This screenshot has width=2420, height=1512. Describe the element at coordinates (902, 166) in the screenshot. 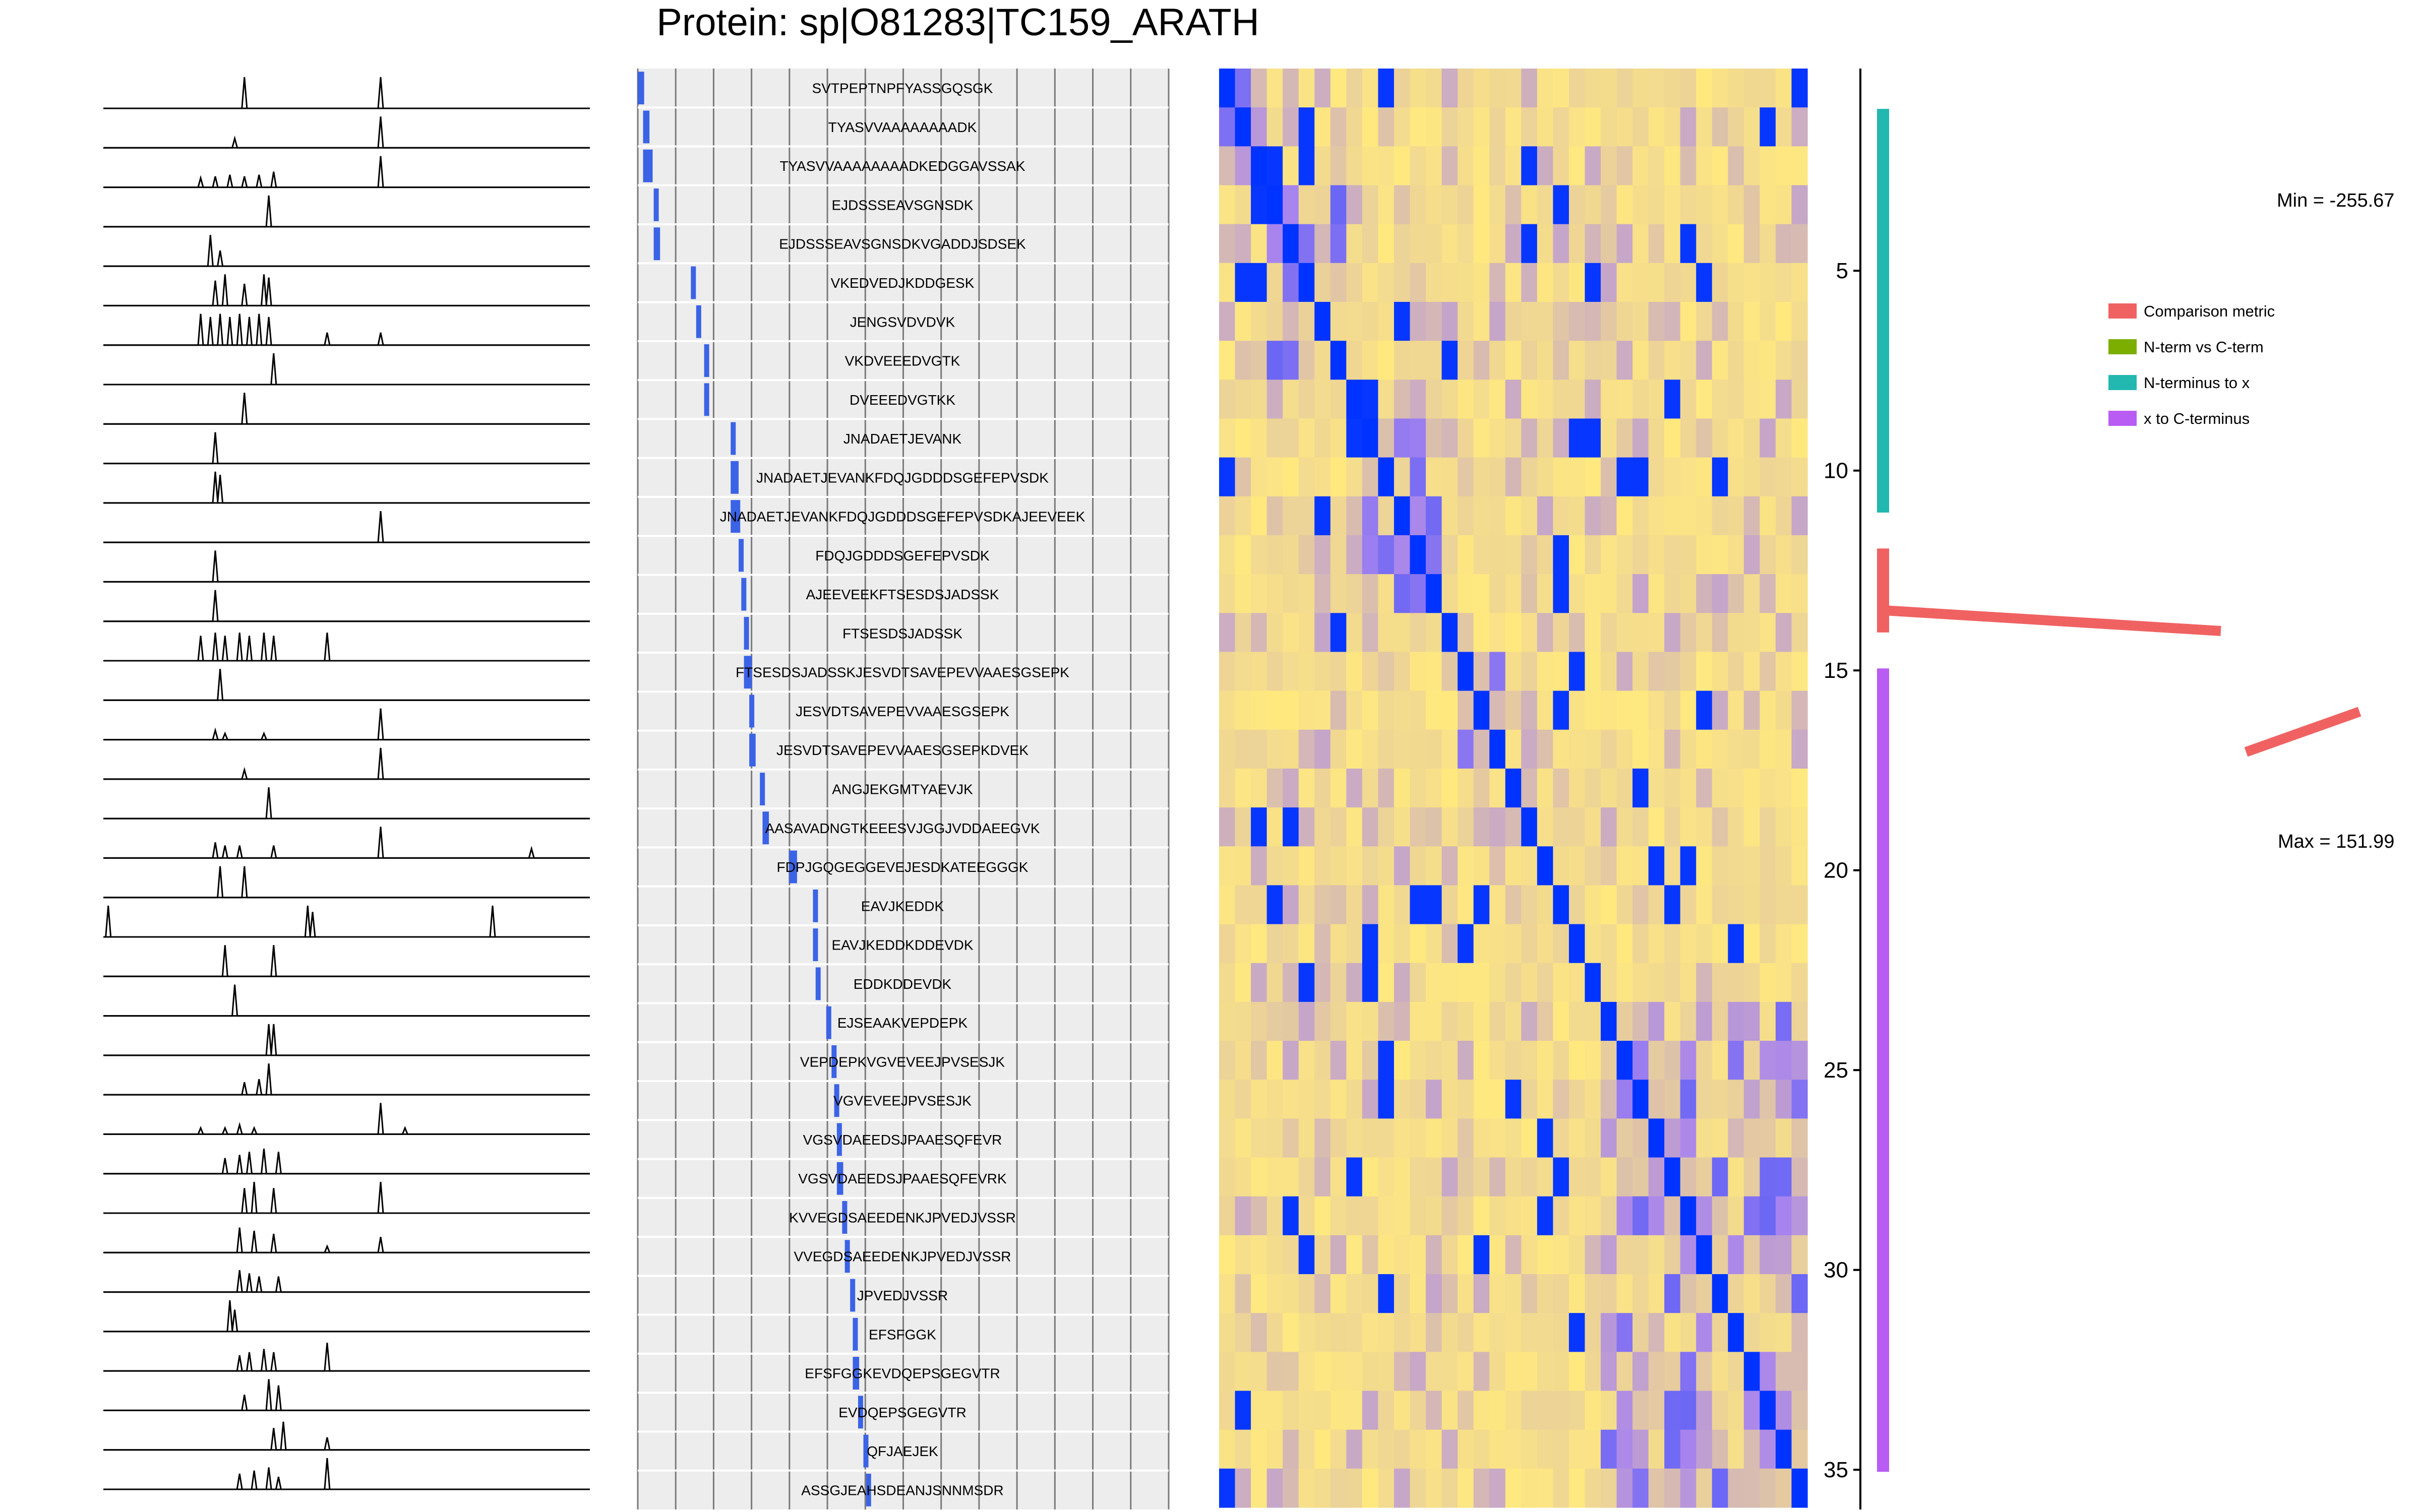

I see `peptide-label: TYASVVAAAAAAAADKEDGGAVSSAK` at that location.